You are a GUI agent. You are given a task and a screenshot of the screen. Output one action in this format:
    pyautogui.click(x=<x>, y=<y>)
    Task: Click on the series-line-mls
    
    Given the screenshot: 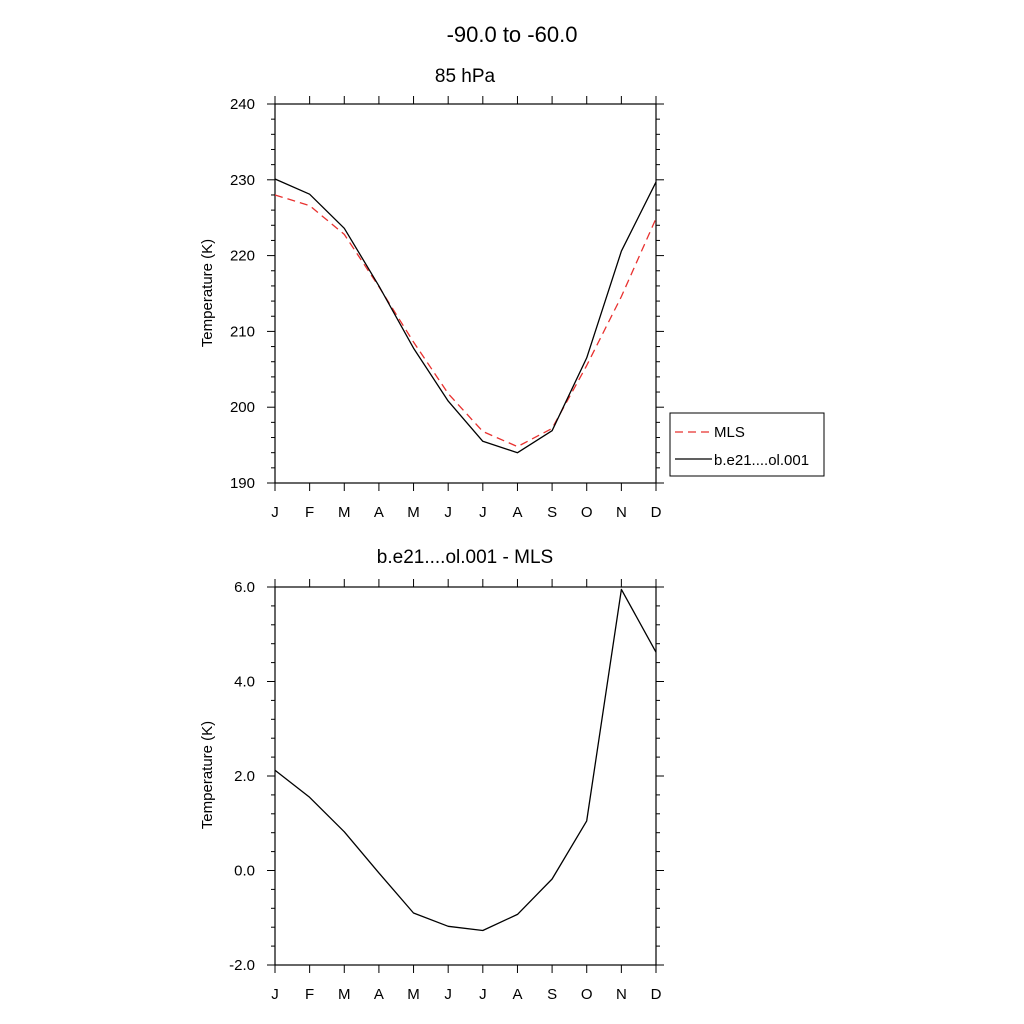 What is the action you would take?
    pyautogui.click(x=465, y=321)
    